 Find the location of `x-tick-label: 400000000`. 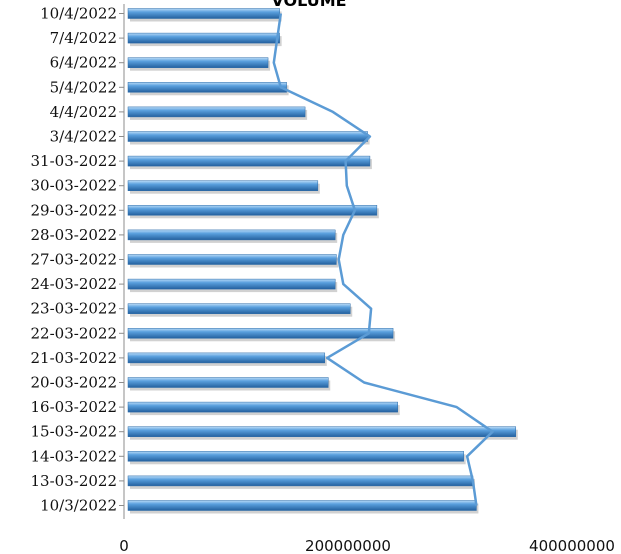

x-tick-label: 400000000 is located at coordinates (572, 545).